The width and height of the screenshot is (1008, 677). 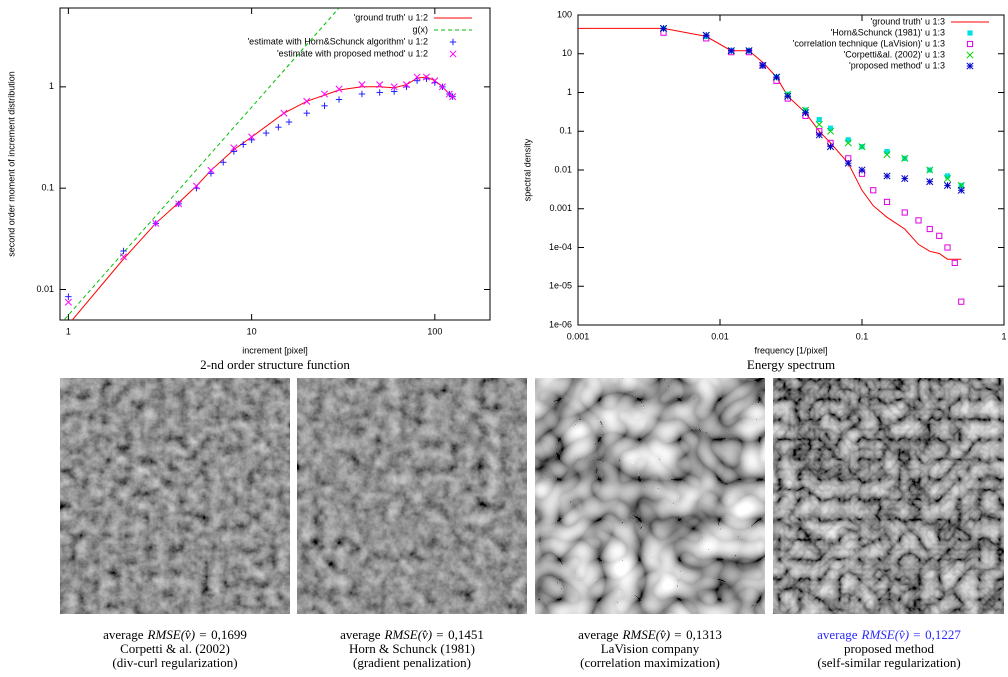 I want to click on y-tick-label: 10, so click(x=567, y=53).